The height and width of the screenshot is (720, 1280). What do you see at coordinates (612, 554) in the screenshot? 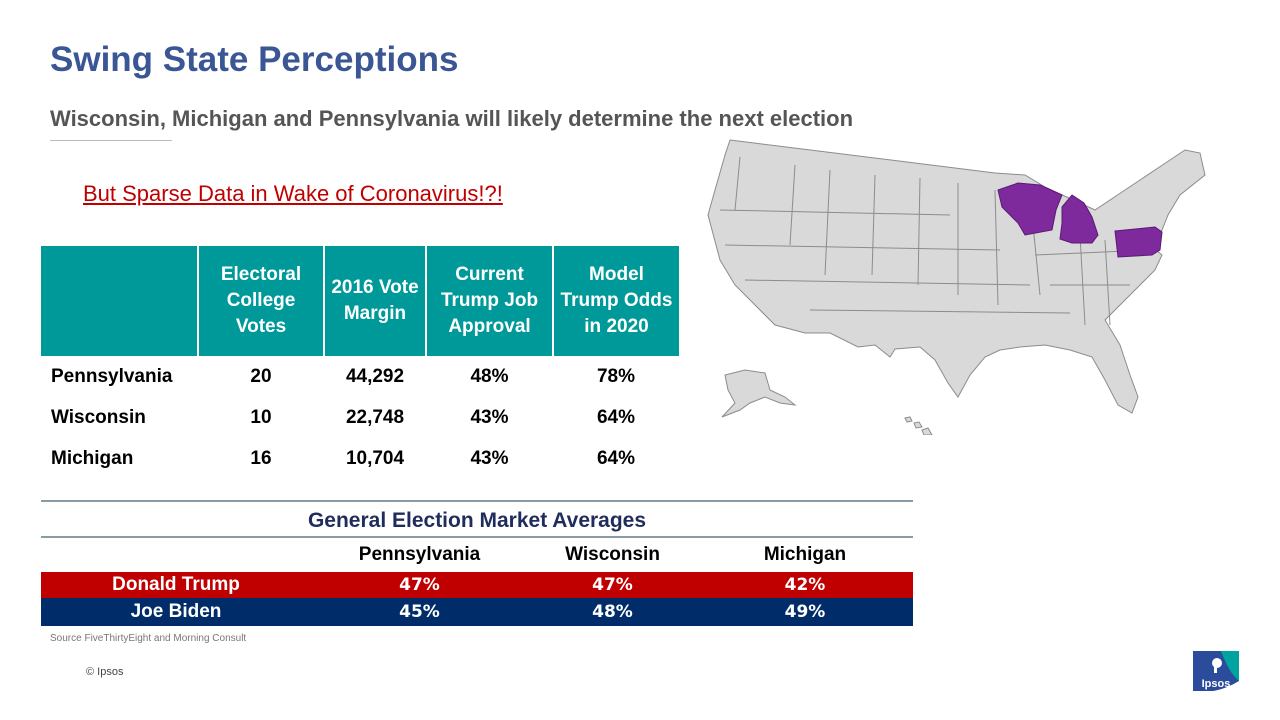
I see `market-col-wisconsin: Wisconsin` at bounding box center [612, 554].